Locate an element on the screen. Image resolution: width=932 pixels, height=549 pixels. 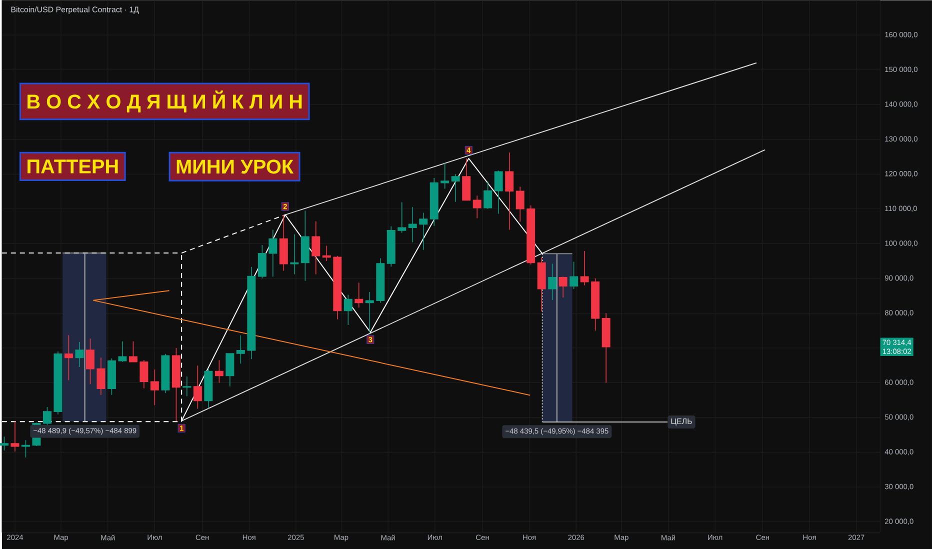
annotation: ПАТТЕРН is located at coordinates (73, 167).